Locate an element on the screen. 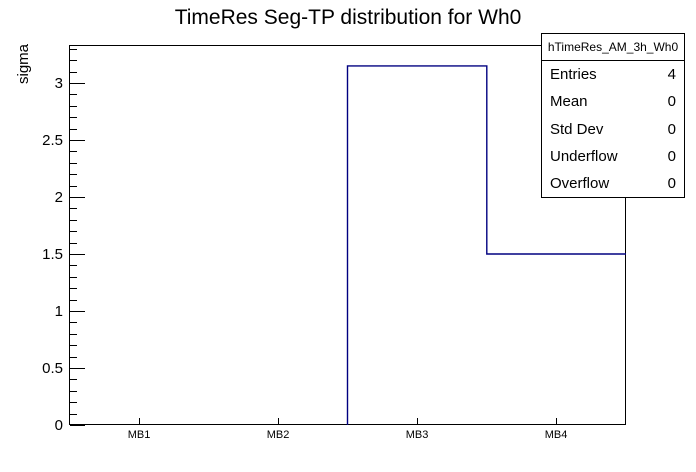 The width and height of the screenshot is (696, 472). stats-row: Overflow 0 is located at coordinates (613, 183).